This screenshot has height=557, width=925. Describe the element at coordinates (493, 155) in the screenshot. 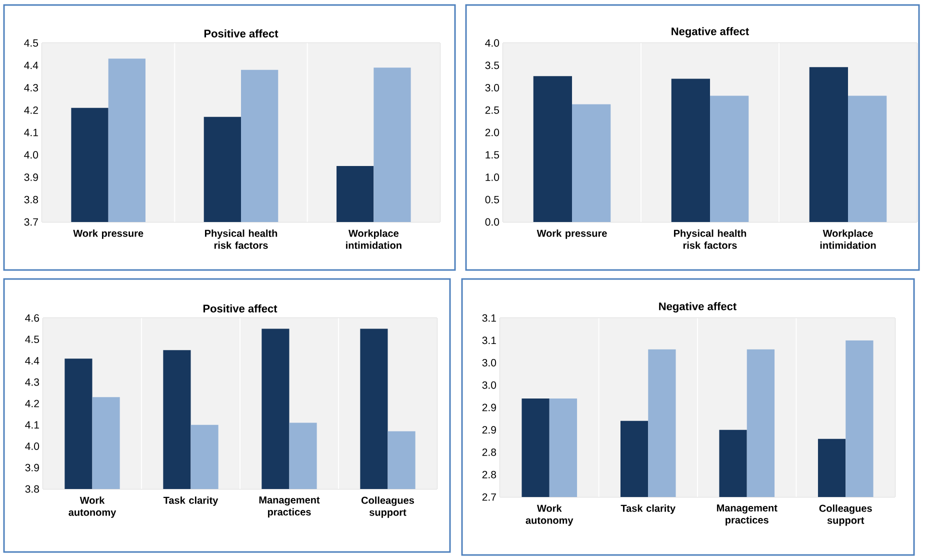

I see `y-tick-label: 1.5` at that location.